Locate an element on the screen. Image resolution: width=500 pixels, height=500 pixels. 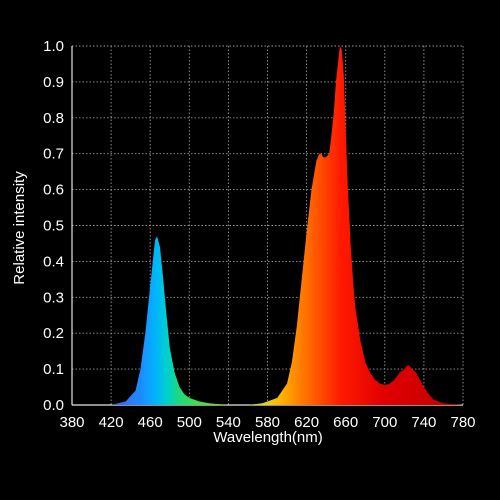
x-tick-label: 540 is located at coordinates (228, 422).